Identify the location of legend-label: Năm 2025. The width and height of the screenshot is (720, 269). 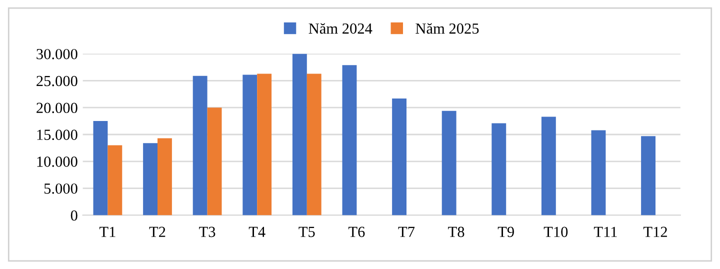
(447, 28).